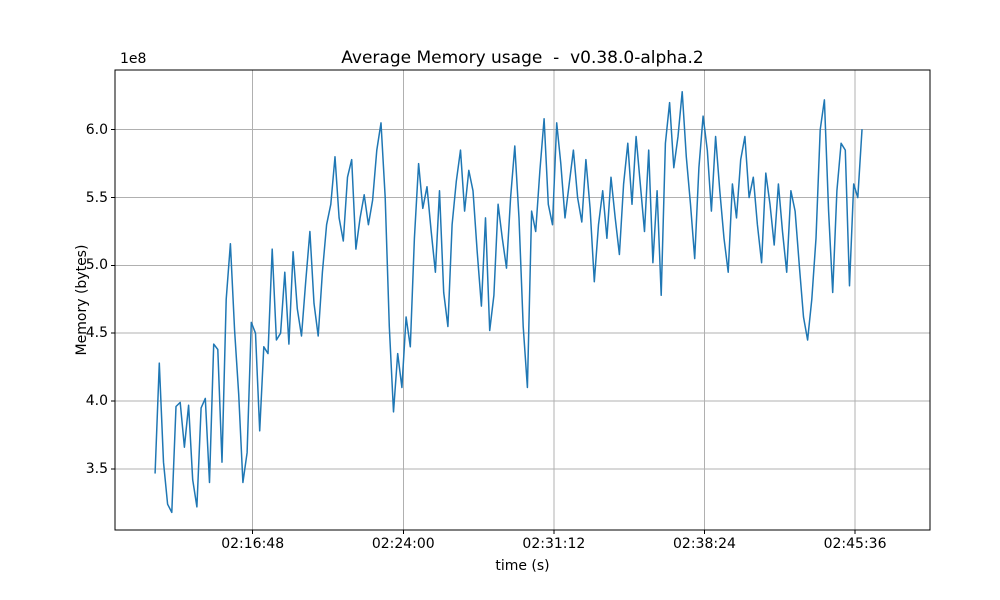 This screenshot has width=1000, height=600. I want to click on y-tick-label: 3.5, so click(96, 468).